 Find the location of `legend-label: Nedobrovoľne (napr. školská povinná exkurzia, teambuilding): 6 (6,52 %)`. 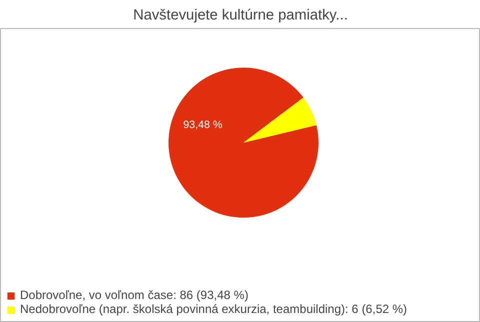

legend-label: Nedobrovoľne (napr. školská povinná exkurzia, teambuilding): 6 (6,52 %) is located at coordinates (214, 309).